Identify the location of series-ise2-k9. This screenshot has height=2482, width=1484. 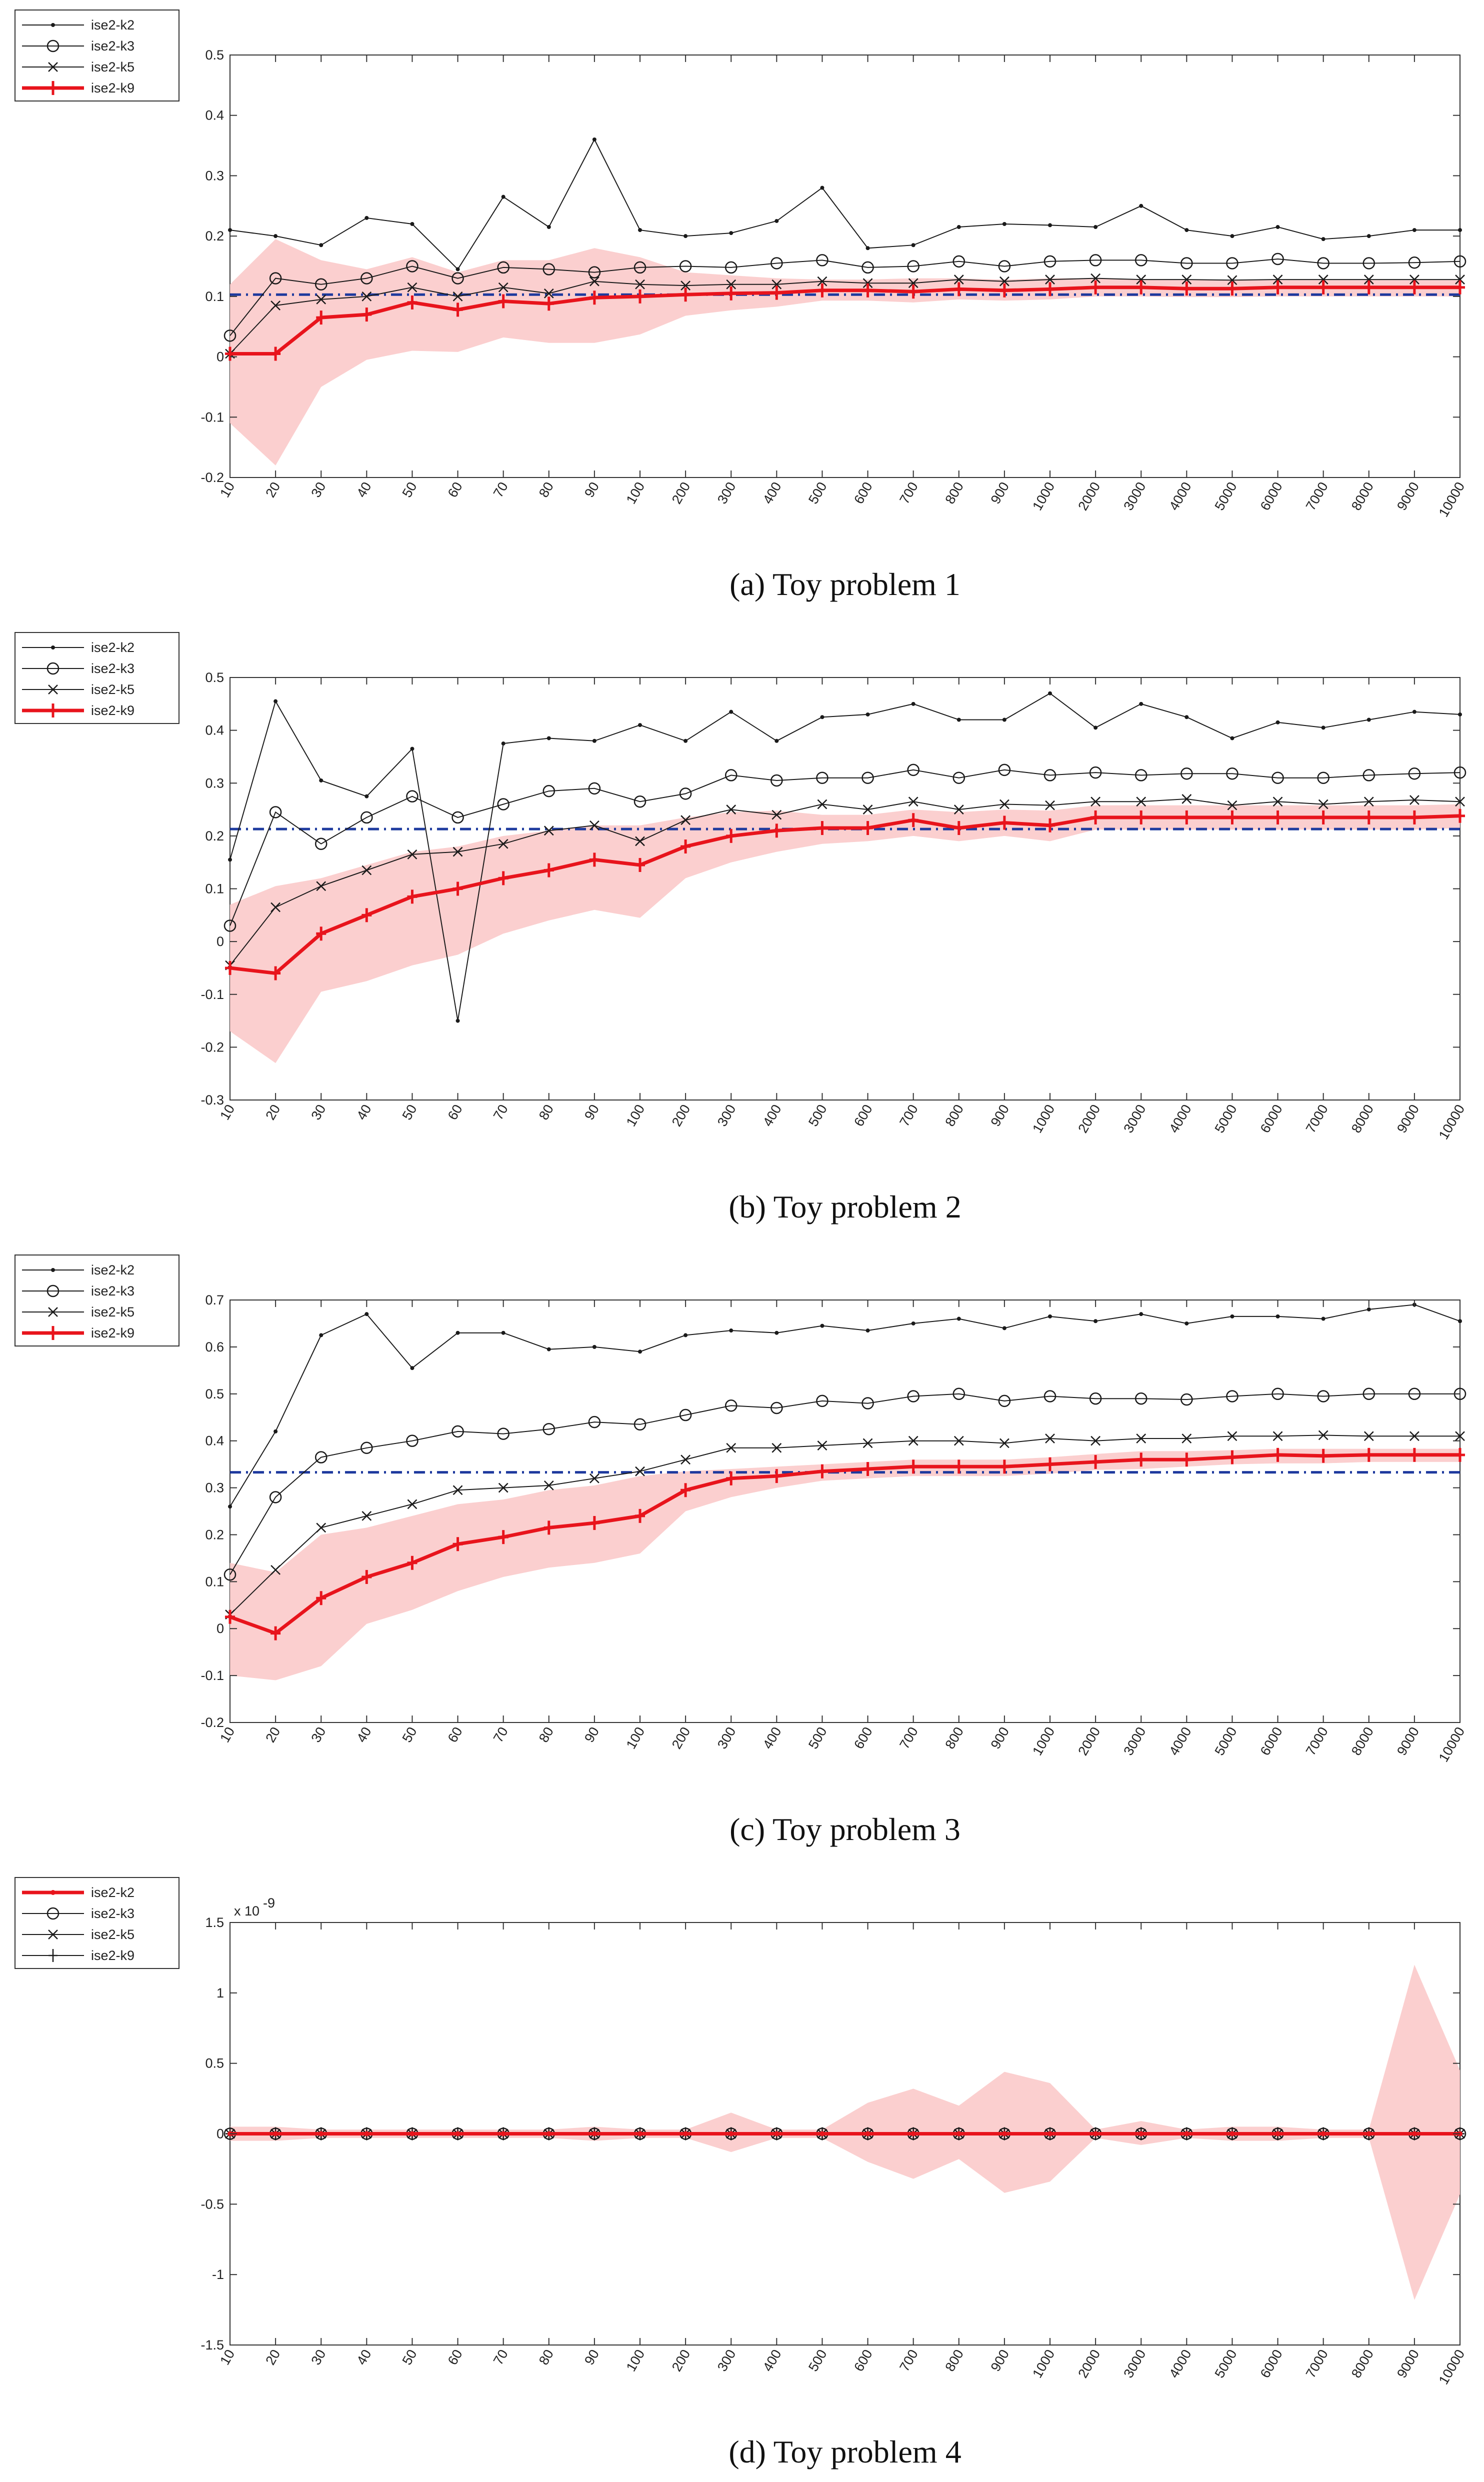
(845, 1544).